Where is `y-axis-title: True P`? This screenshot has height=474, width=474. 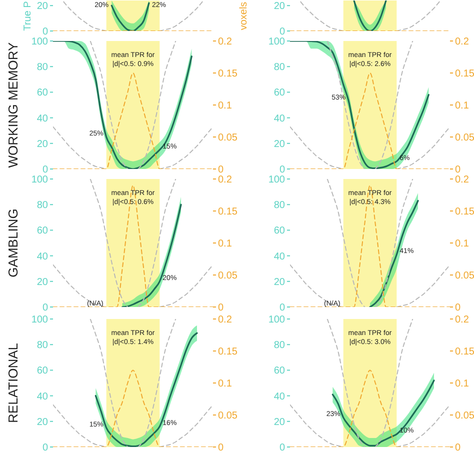
y-axis-title: True P is located at coordinates (28, 15).